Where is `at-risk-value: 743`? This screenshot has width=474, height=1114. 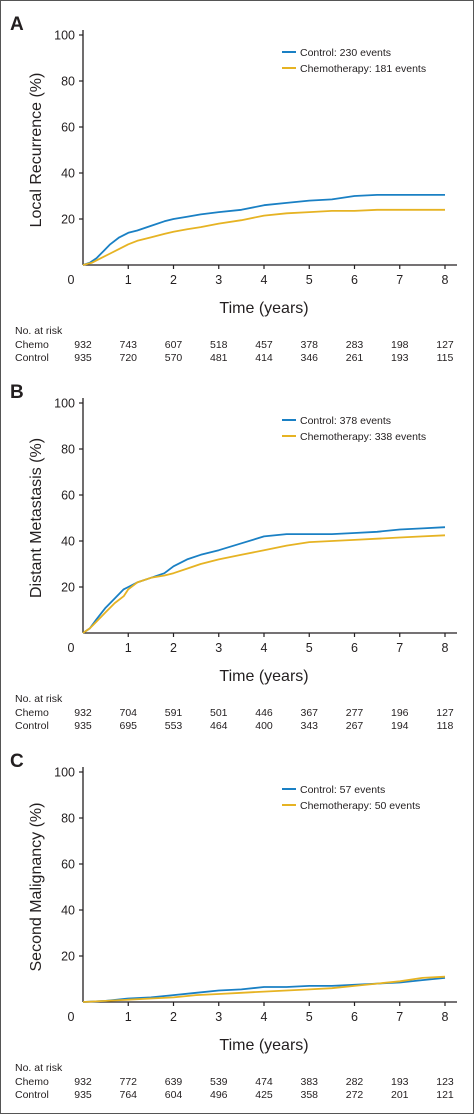
at-risk-value: 743 is located at coordinates (128, 345).